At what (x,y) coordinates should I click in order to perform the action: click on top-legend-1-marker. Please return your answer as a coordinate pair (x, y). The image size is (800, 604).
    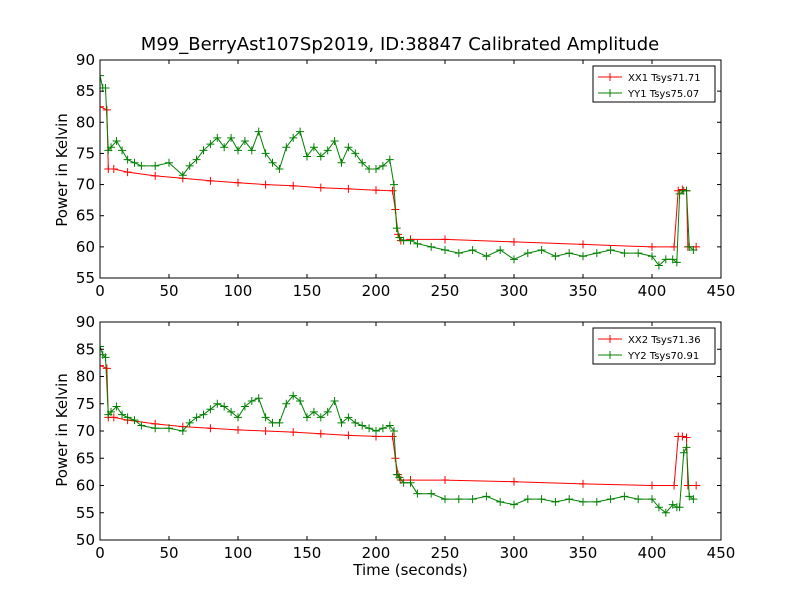
    Looking at the image, I should click on (610, 77).